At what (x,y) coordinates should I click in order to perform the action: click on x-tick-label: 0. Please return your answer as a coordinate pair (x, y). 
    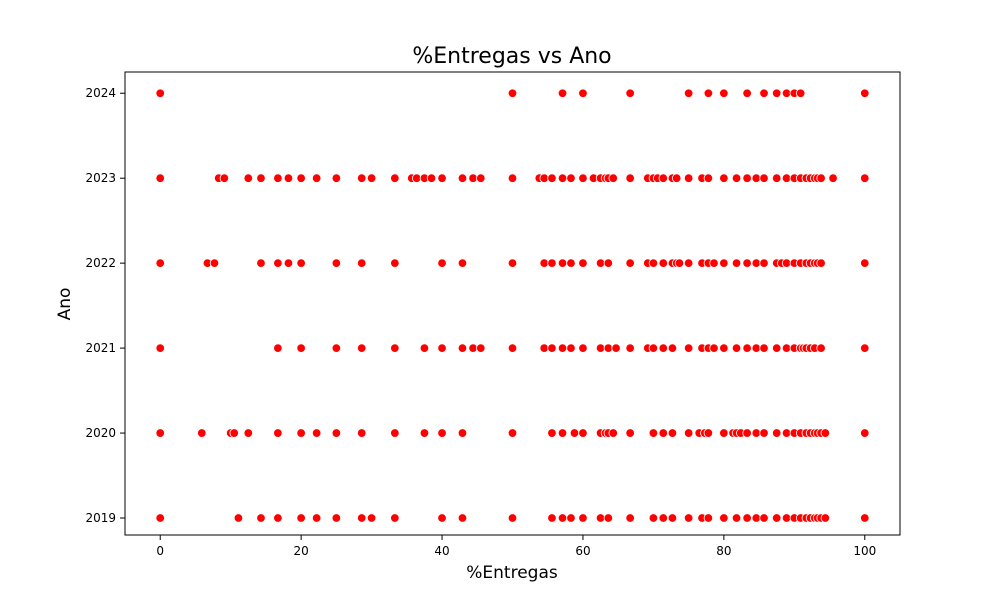
    Looking at the image, I should click on (160, 551).